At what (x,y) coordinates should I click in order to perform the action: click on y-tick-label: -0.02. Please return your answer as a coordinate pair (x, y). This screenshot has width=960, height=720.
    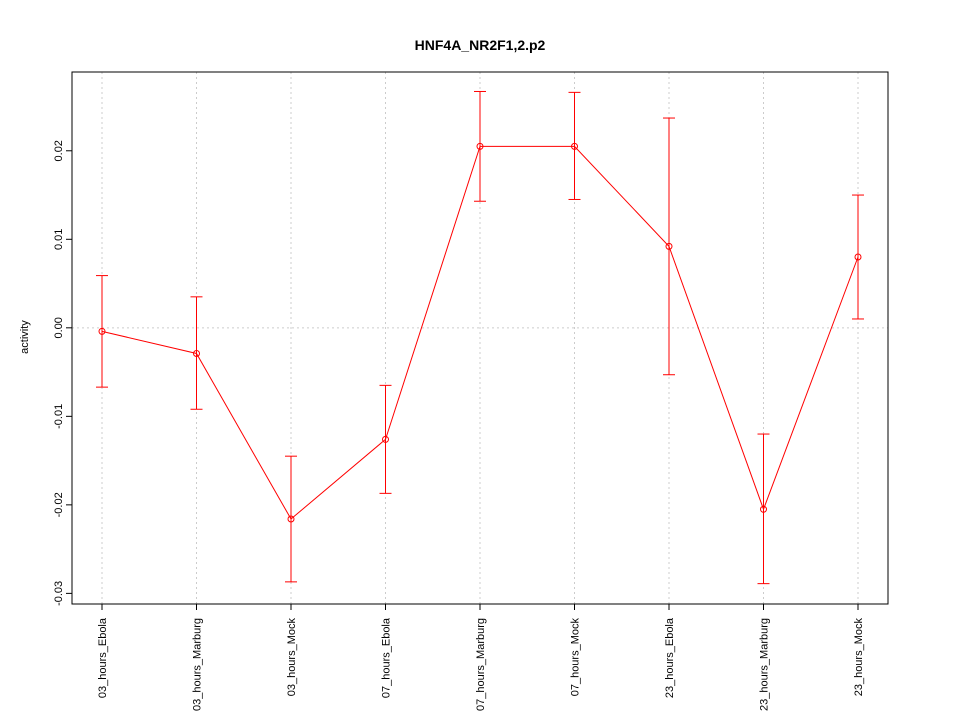
    Looking at the image, I should click on (59, 504).